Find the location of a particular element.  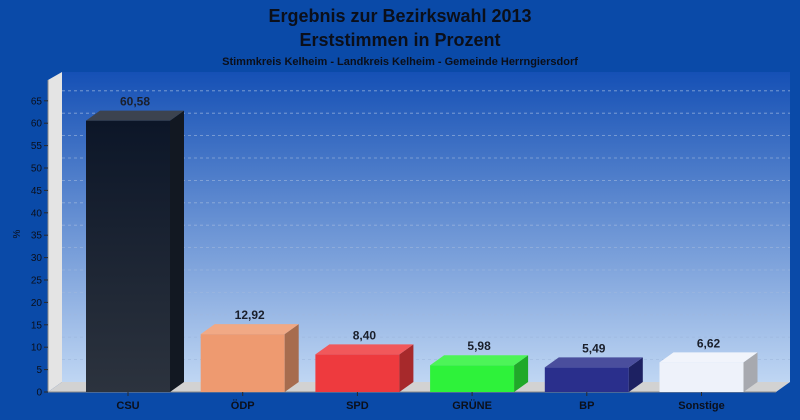

bar-sonstige-front is located at coordinates (701, 377).